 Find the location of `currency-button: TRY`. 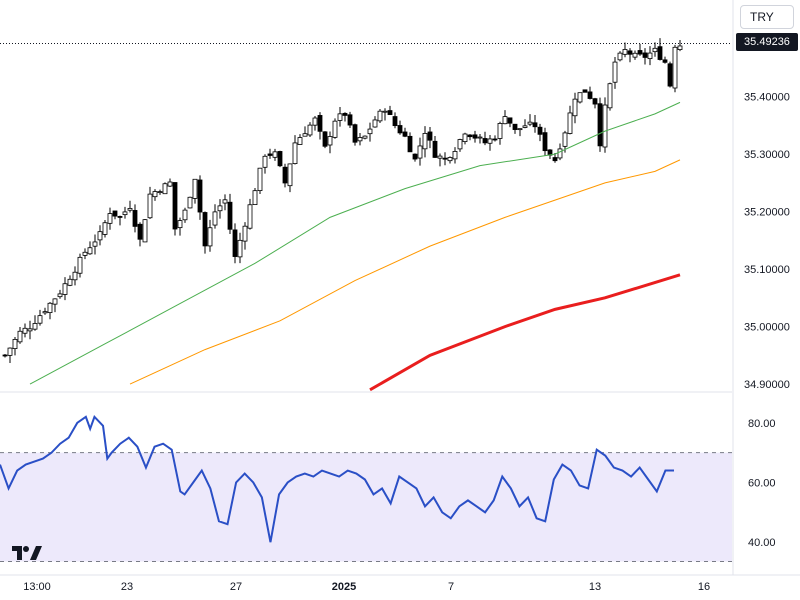

currency-button: TRY is located at coordinates (767, 17).